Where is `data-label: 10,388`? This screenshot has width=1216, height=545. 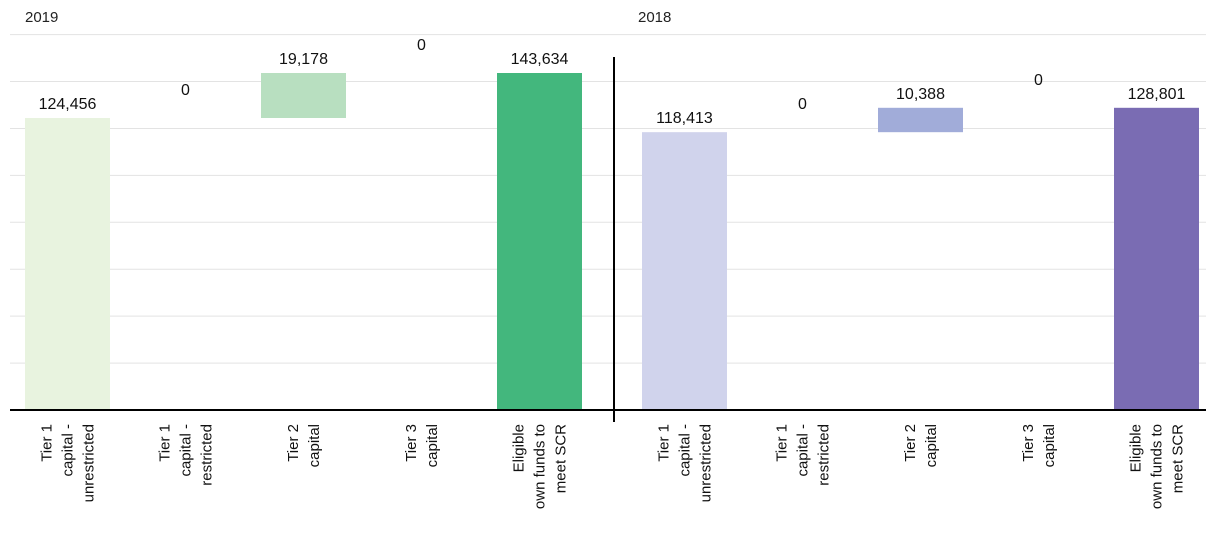 data-label: 10,388 is located at coordinates (920, 94).